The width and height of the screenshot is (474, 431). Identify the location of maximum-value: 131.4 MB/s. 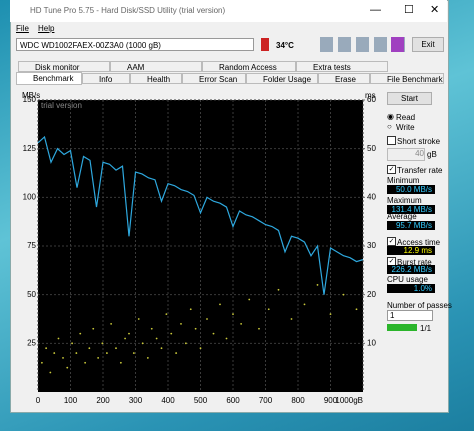
(411, 209).